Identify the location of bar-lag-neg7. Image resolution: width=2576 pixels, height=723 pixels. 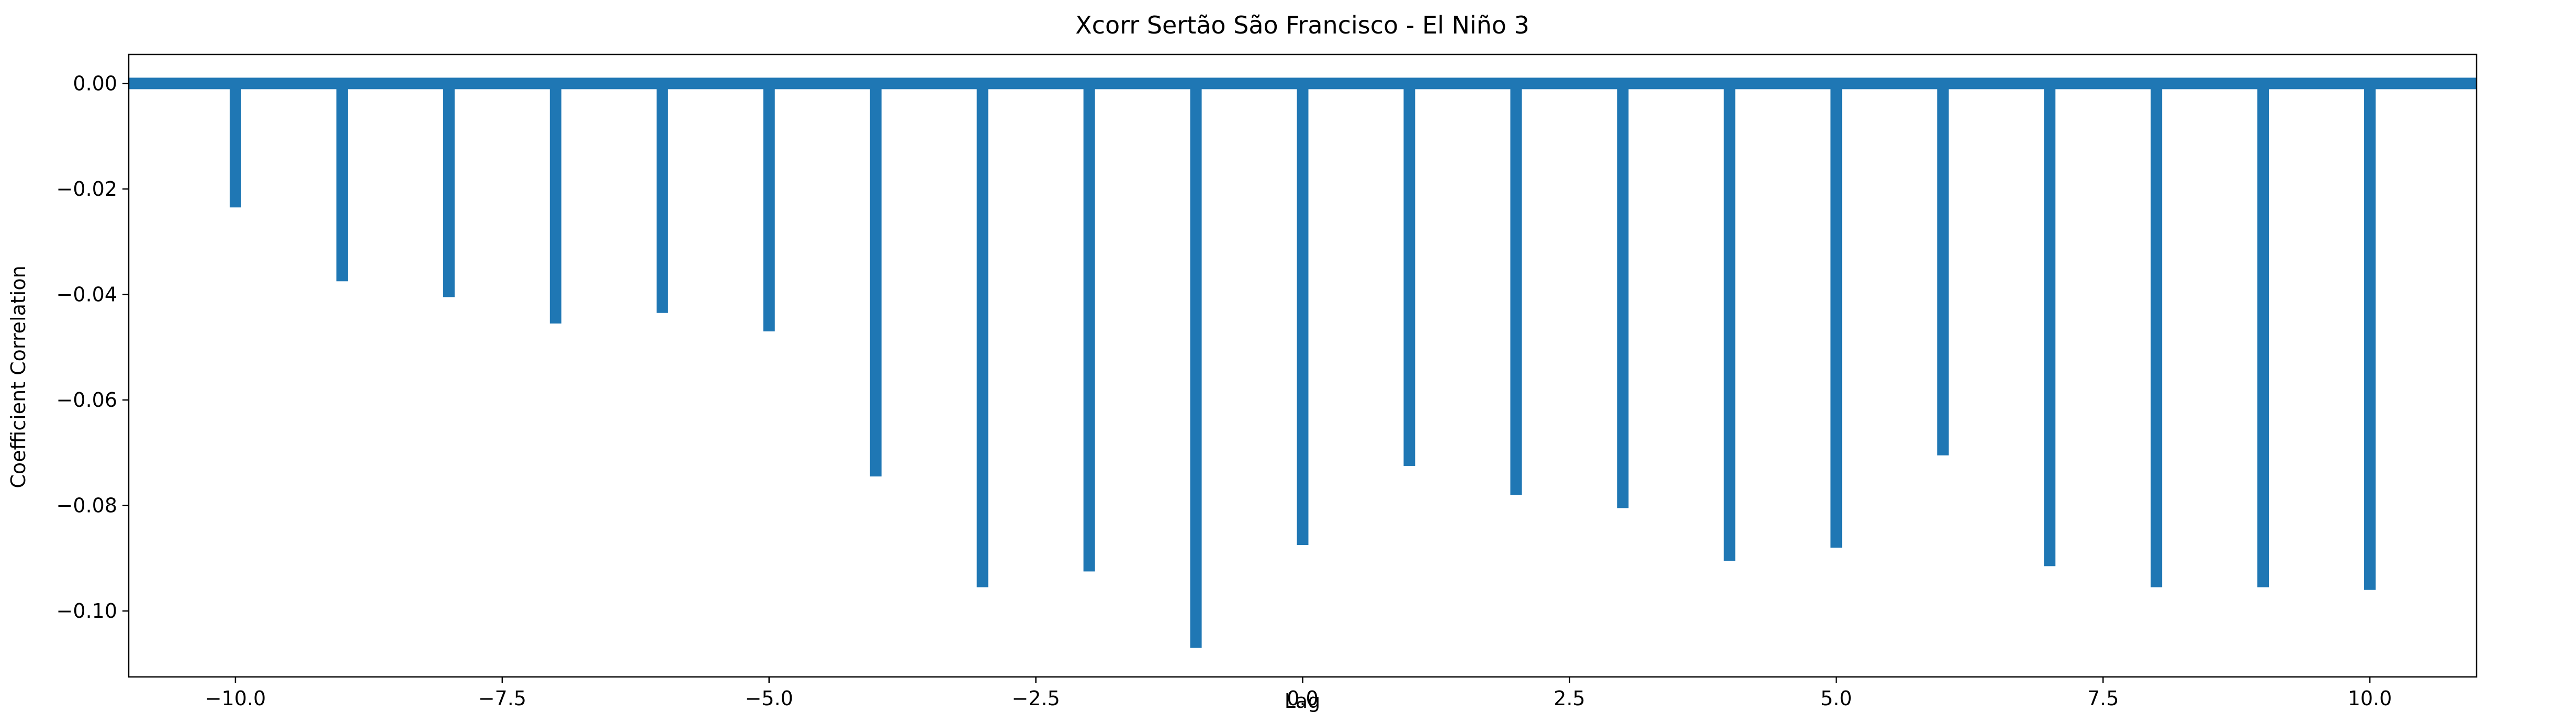
(555, 204).